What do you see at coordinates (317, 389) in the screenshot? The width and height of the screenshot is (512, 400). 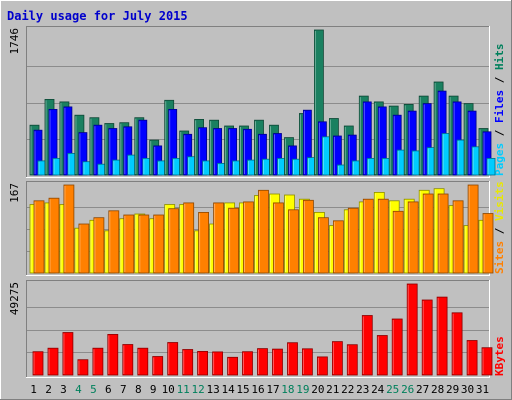 I see `day-label-20: 20` at bounding box center [317, 389].